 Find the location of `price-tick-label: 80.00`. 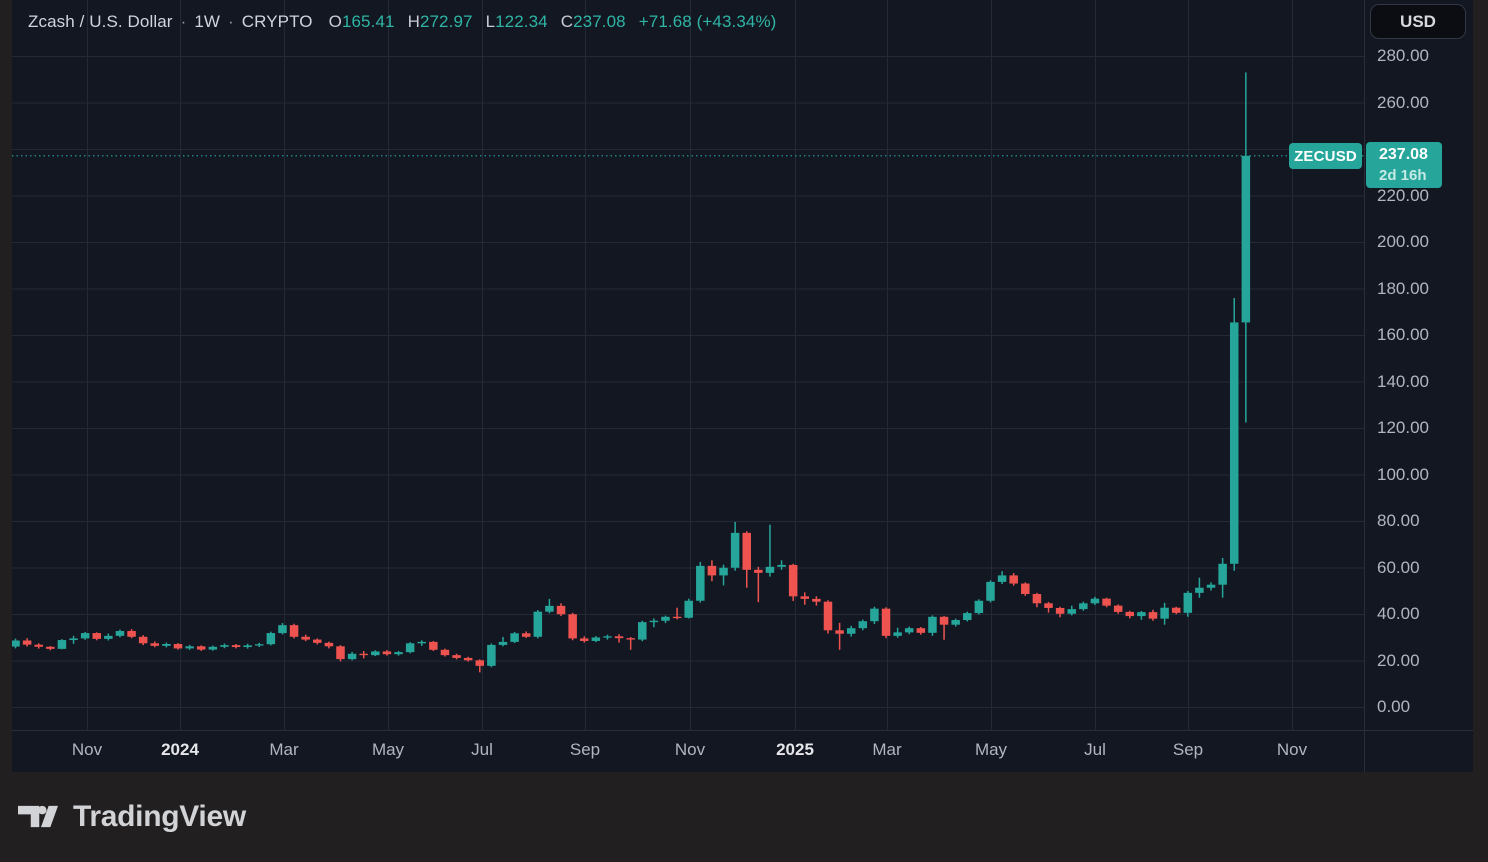

price-tick-label: 80.00 is located at coordinates (1398, 520).